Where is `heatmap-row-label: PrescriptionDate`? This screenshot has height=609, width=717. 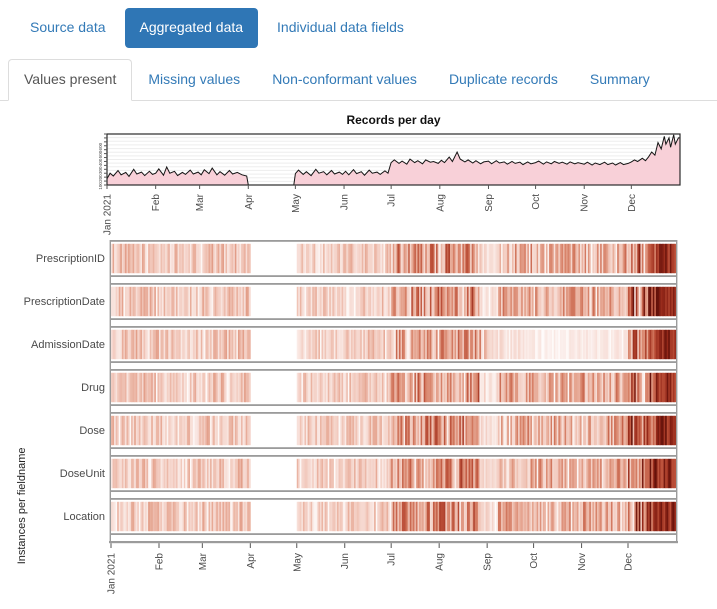
heatmap-row-label: PrescriptionDate is located at coordinates (64, 302).